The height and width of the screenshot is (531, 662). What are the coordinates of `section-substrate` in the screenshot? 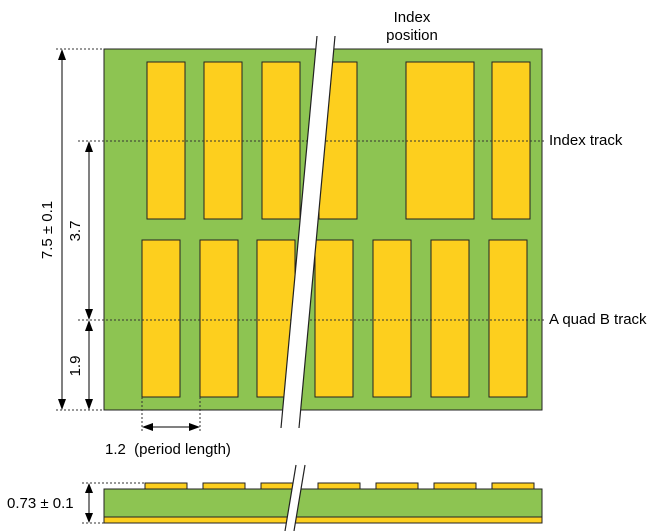 It's located at (323, 503).